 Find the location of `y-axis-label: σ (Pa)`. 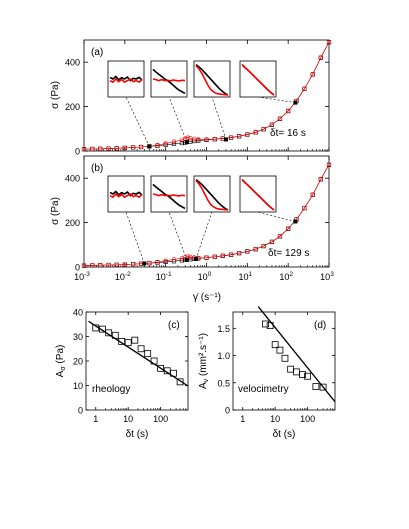

y-axis-label: σ (Pa) is located at coordinates (55, 211).